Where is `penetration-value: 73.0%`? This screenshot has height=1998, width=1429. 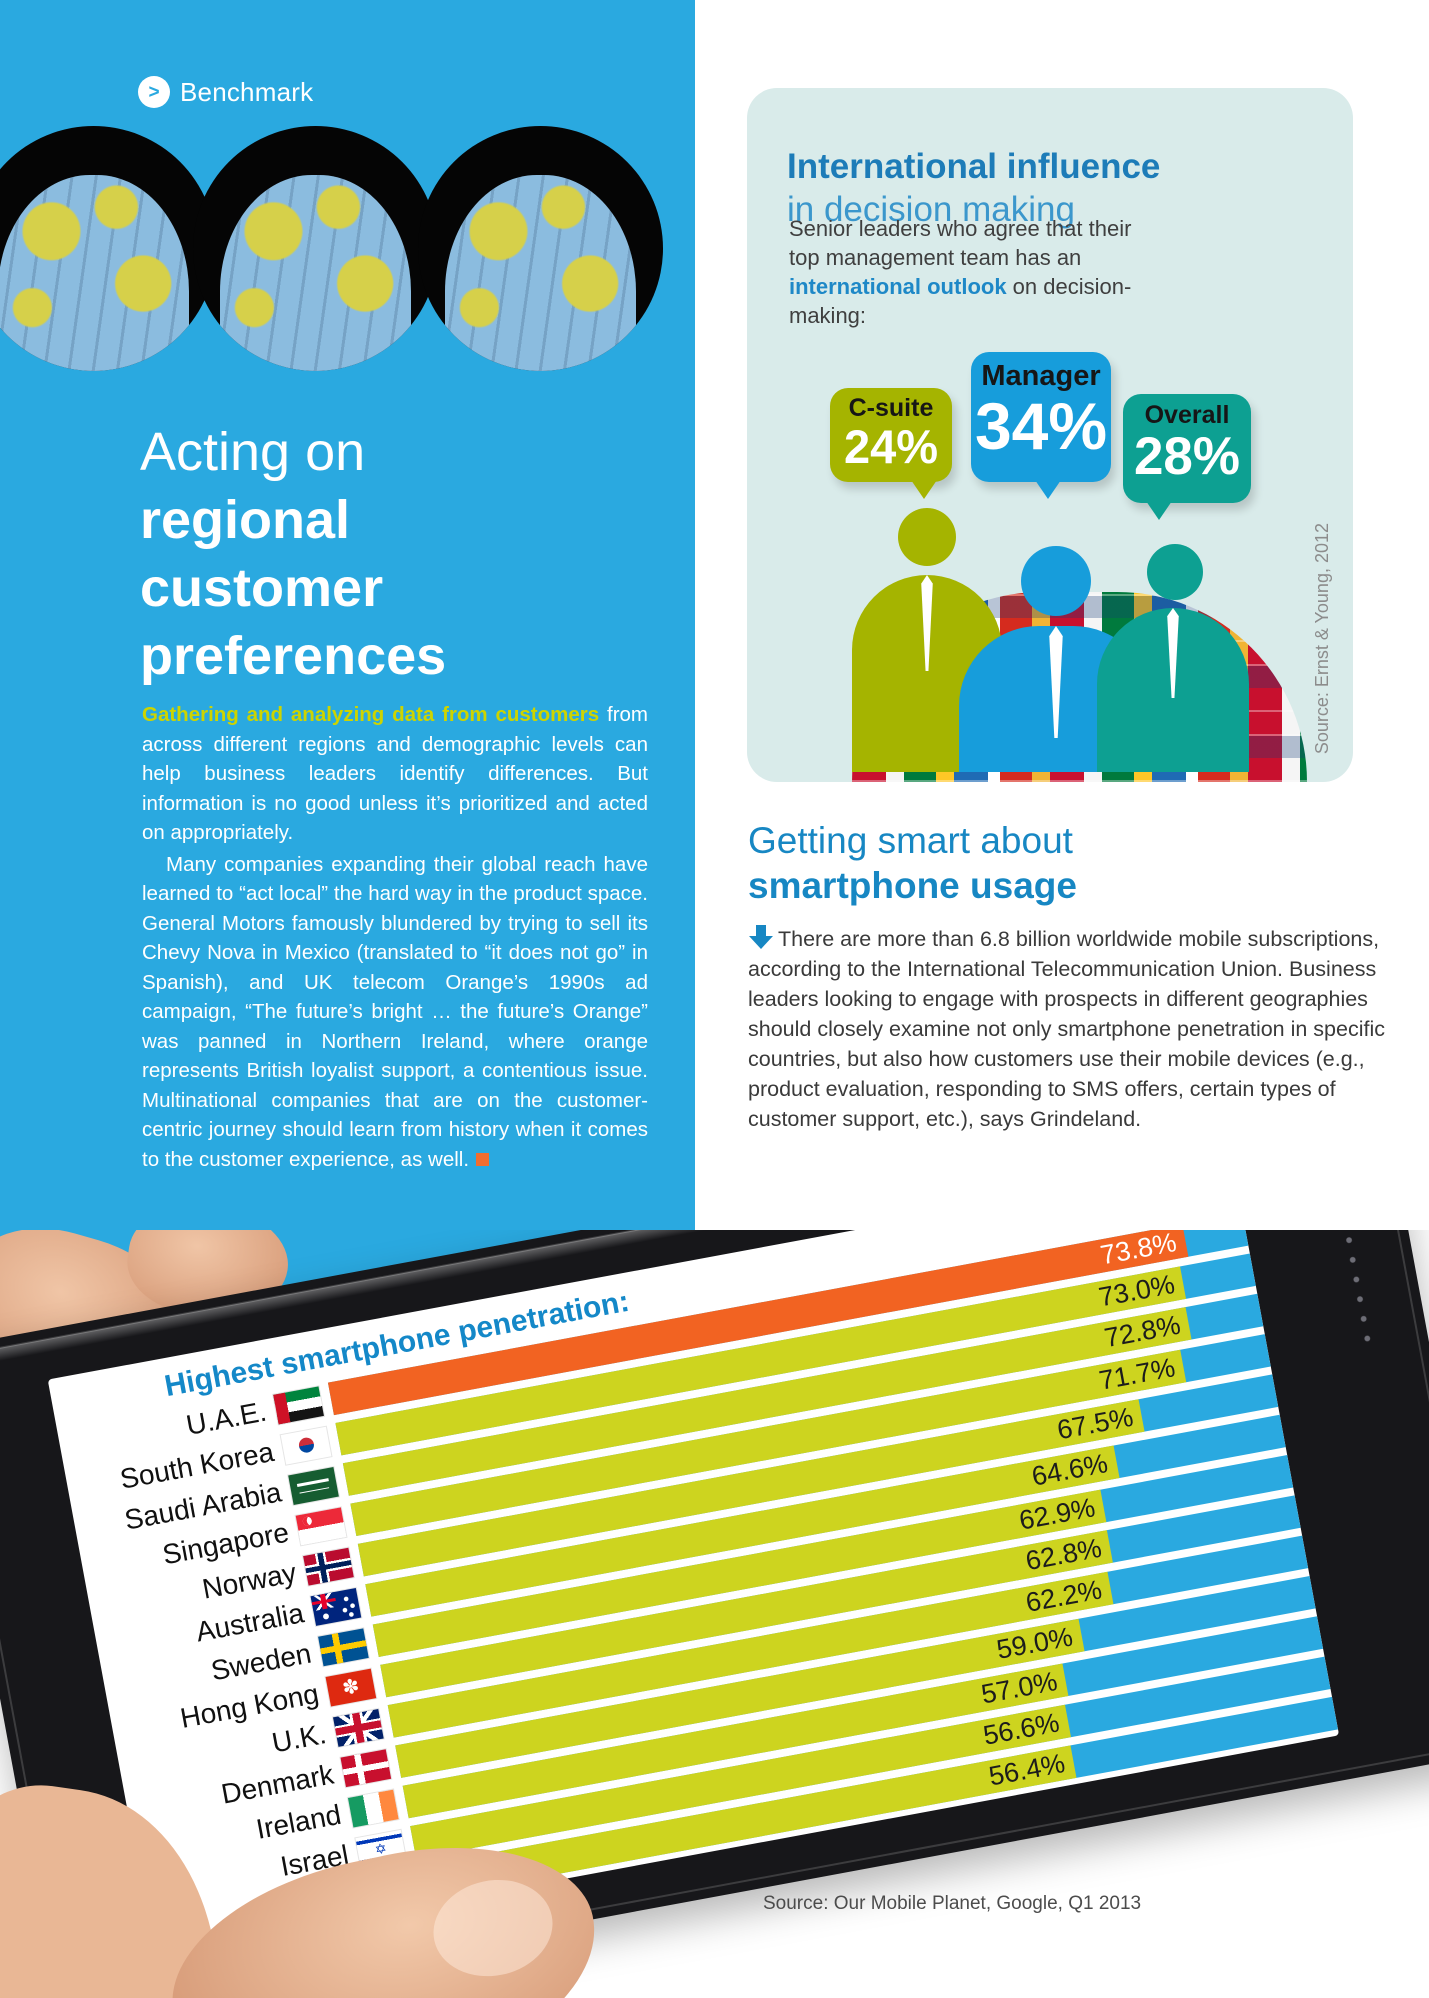 penetration-value: 73.0% is located at coordinates (1137, 1290).